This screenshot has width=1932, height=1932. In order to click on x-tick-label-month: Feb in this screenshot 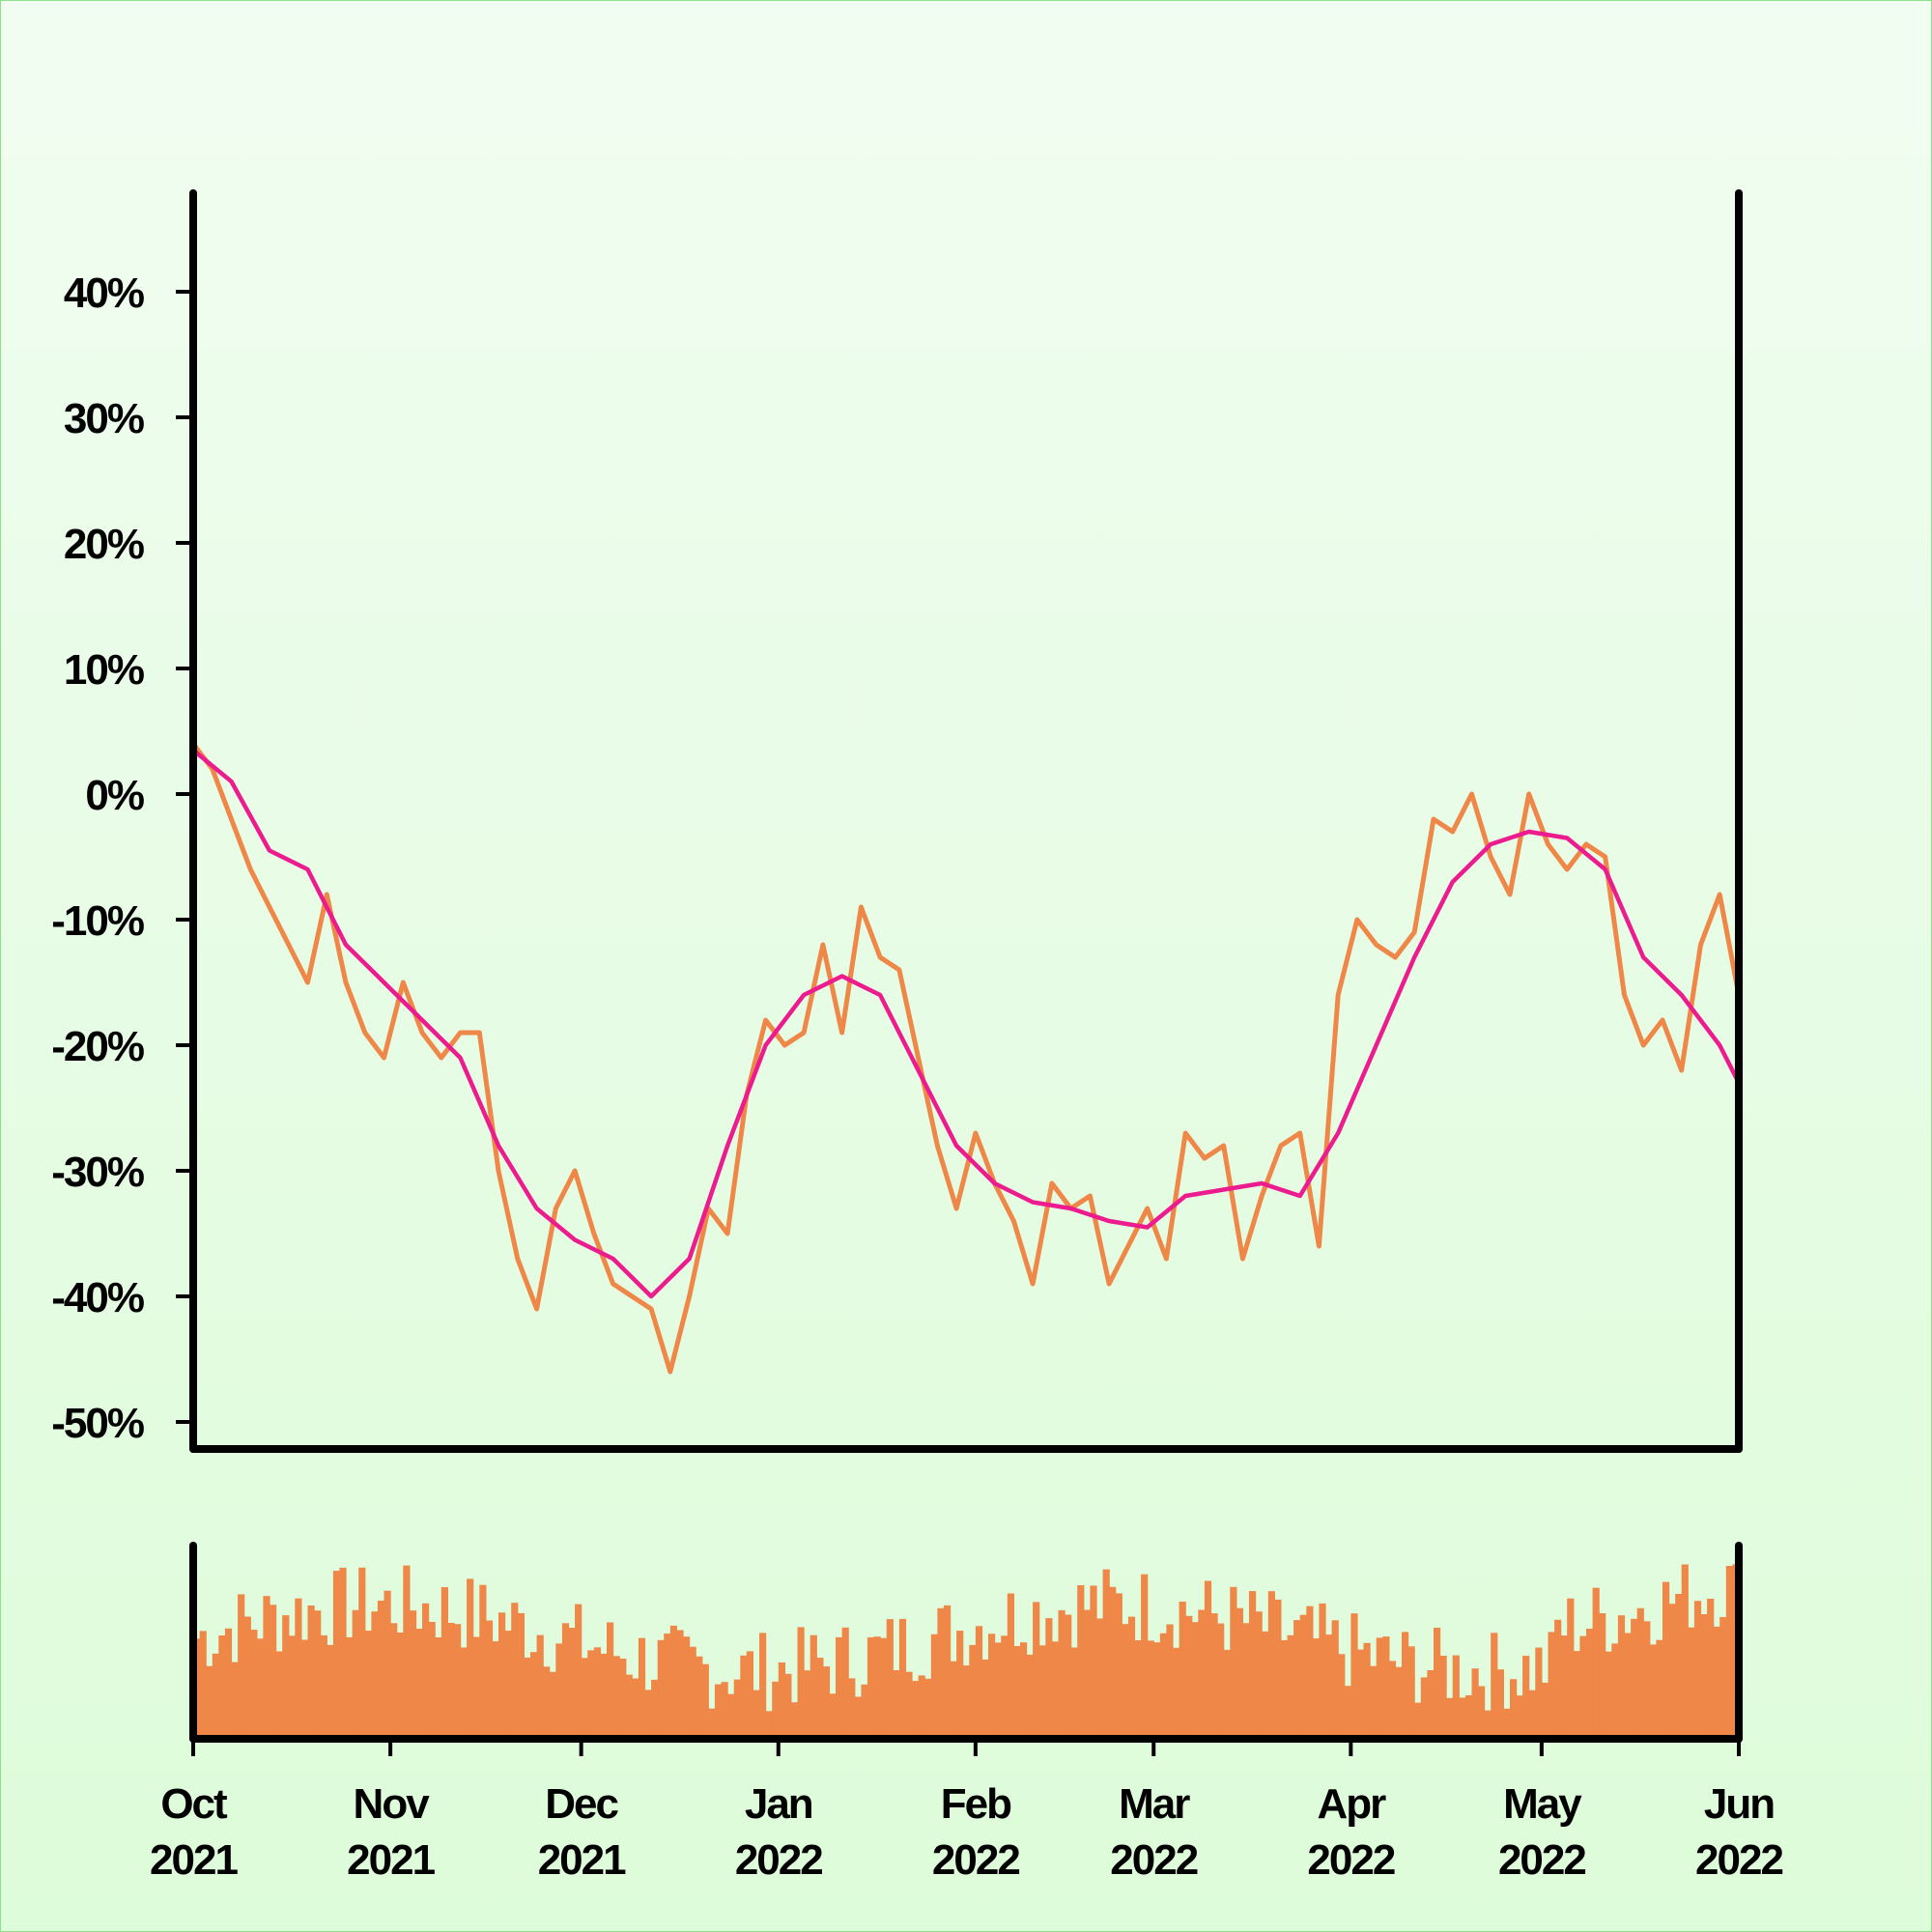, I will do `click(976, 1804)`.